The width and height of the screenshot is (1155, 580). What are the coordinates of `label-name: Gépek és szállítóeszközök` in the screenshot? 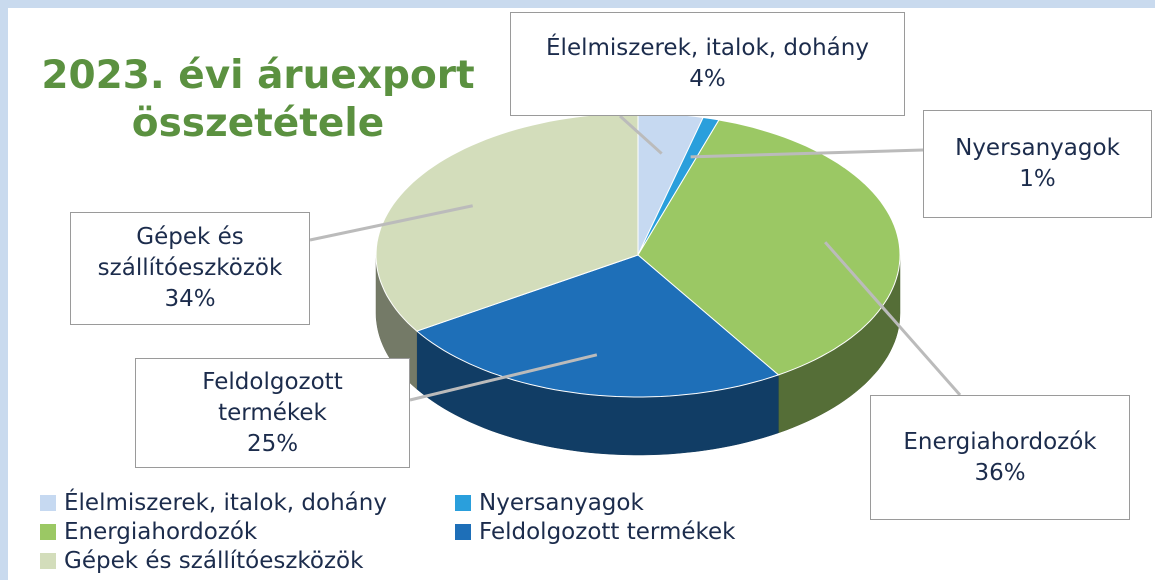 It's located at (190, 252).